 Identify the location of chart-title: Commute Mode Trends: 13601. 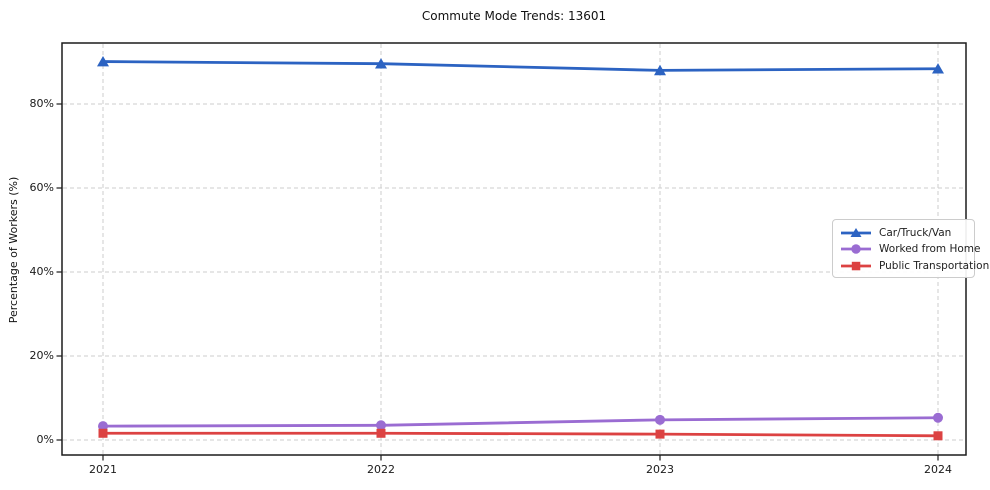
(514, 16).